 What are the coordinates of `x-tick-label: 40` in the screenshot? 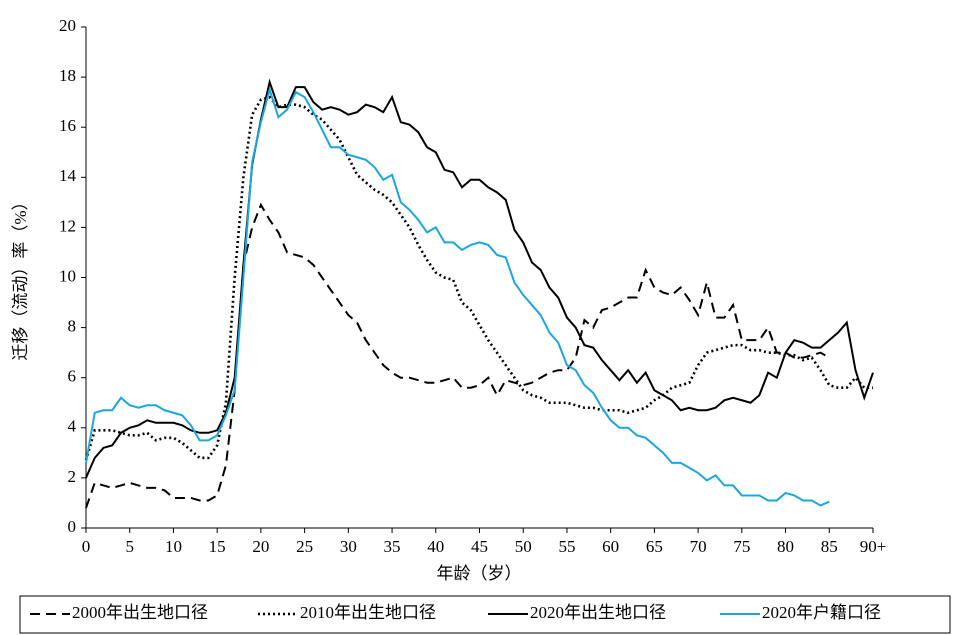 It's located at (435, 546).